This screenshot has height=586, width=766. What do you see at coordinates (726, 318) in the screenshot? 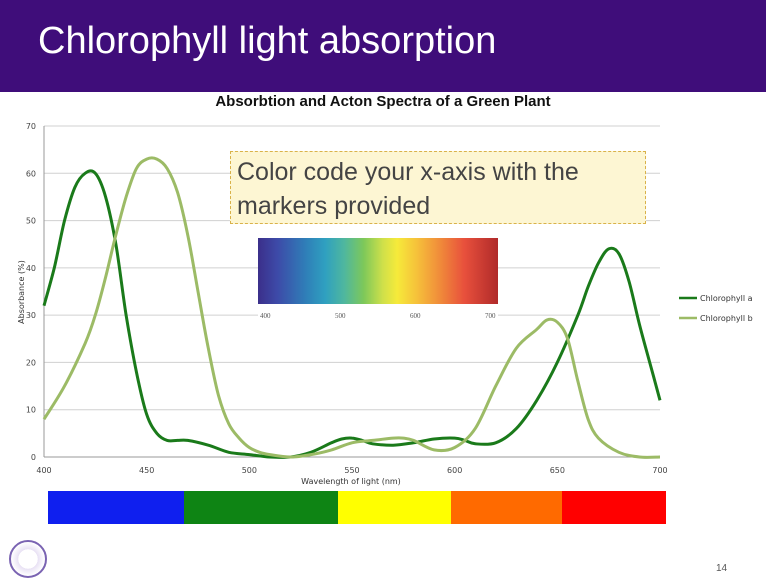
I see `legend-label: Chlorophyll b` at bounding box center [726, 318].